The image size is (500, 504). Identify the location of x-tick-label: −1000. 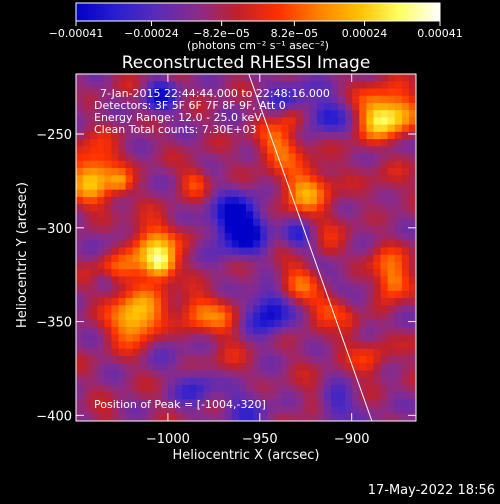
(168, 439).